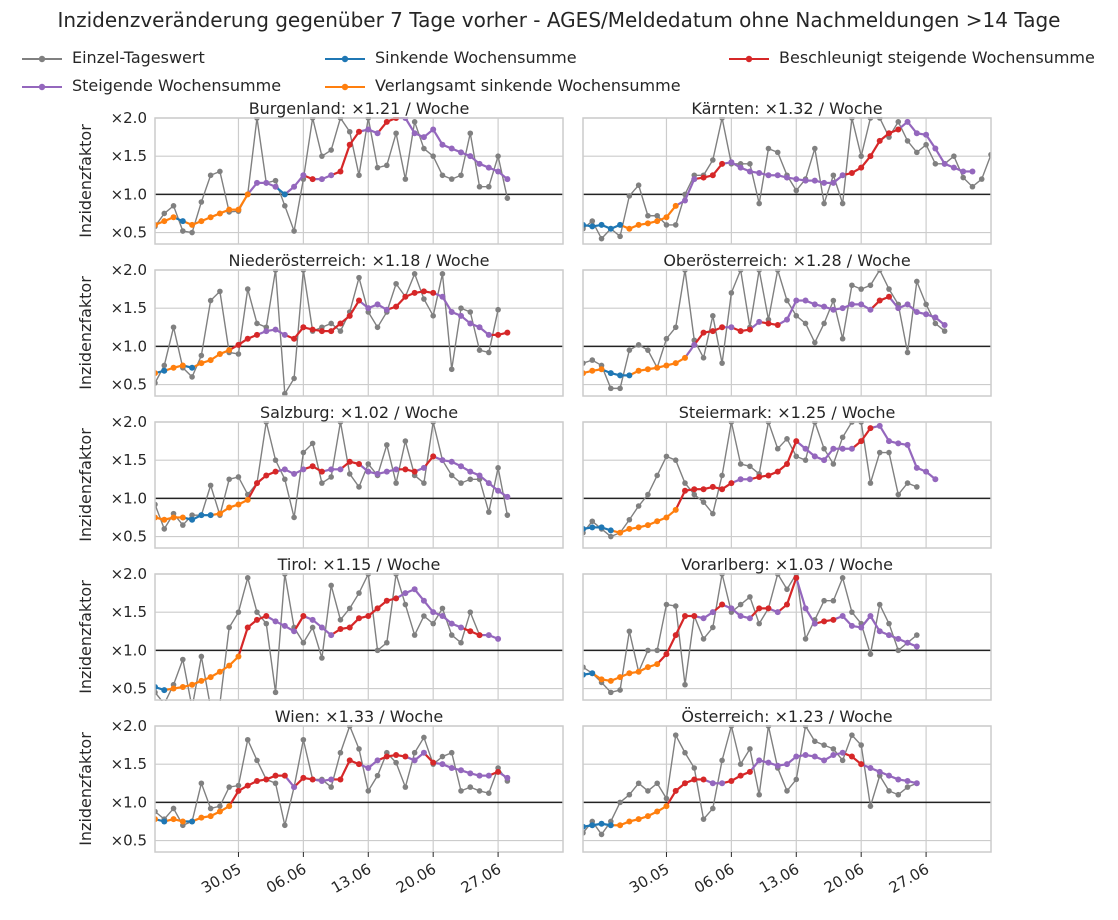 This screenshot has height=920, width=1118. I want to click on x-tick-label: 13.06, so click(779, 878).